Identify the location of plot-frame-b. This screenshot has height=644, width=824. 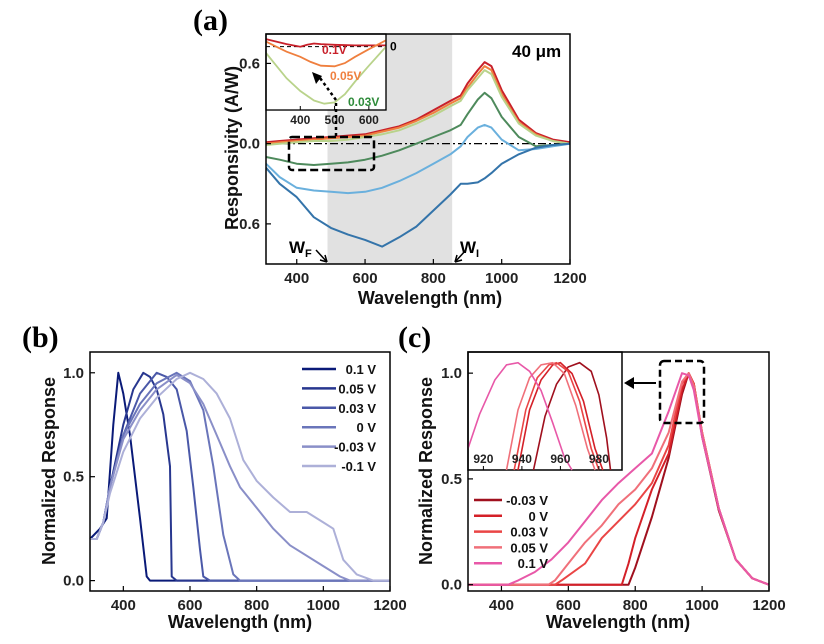
(240, 471).